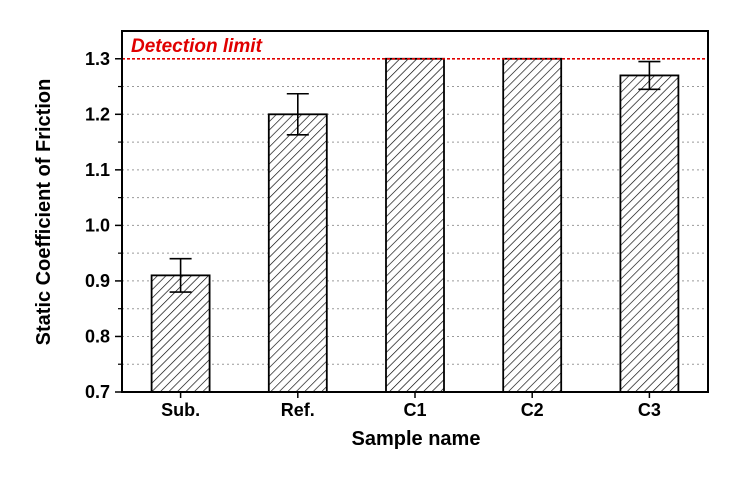  What do you see at coordinates (97, 170) in the screenshot?
I see `y-tick-label: 1.1` at bounding box center [97, 170].